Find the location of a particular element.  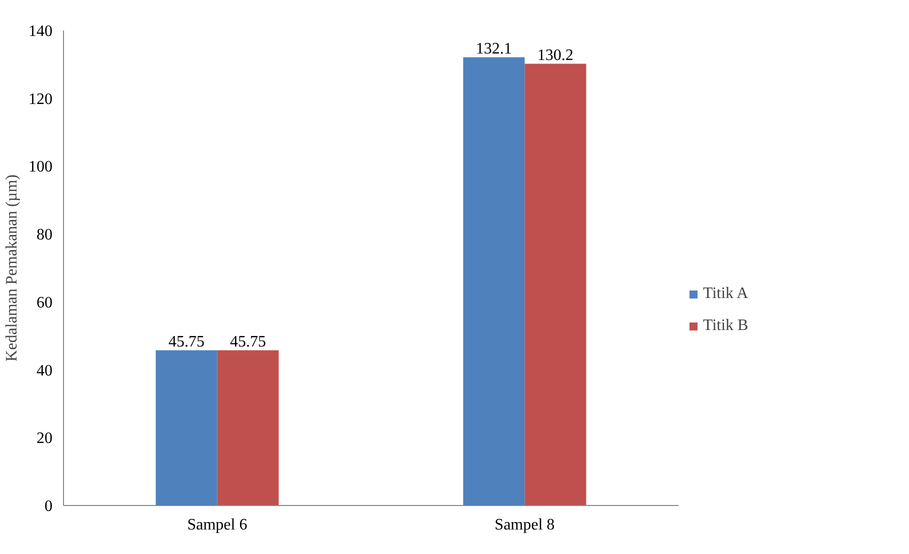

legend-label: Titik B is located at coordinates (725, 326).